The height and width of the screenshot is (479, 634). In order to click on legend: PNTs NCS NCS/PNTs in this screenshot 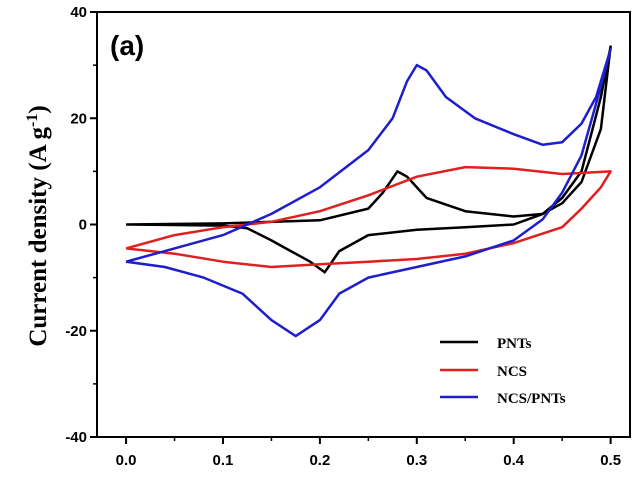, I will do `click(503, 371)`.